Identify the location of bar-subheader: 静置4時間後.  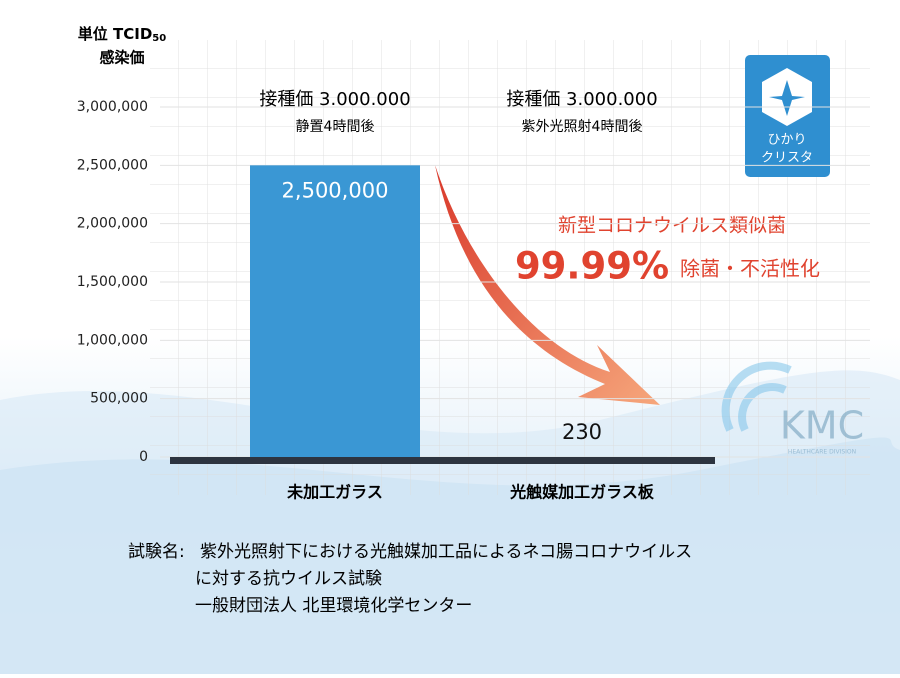
(335, 127).